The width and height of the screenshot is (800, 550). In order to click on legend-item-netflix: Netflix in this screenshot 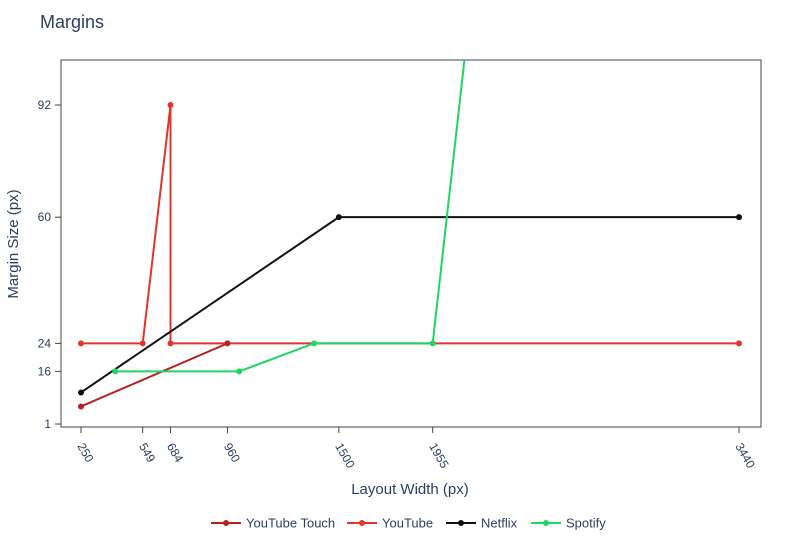, I will do `click(482, 523)`.